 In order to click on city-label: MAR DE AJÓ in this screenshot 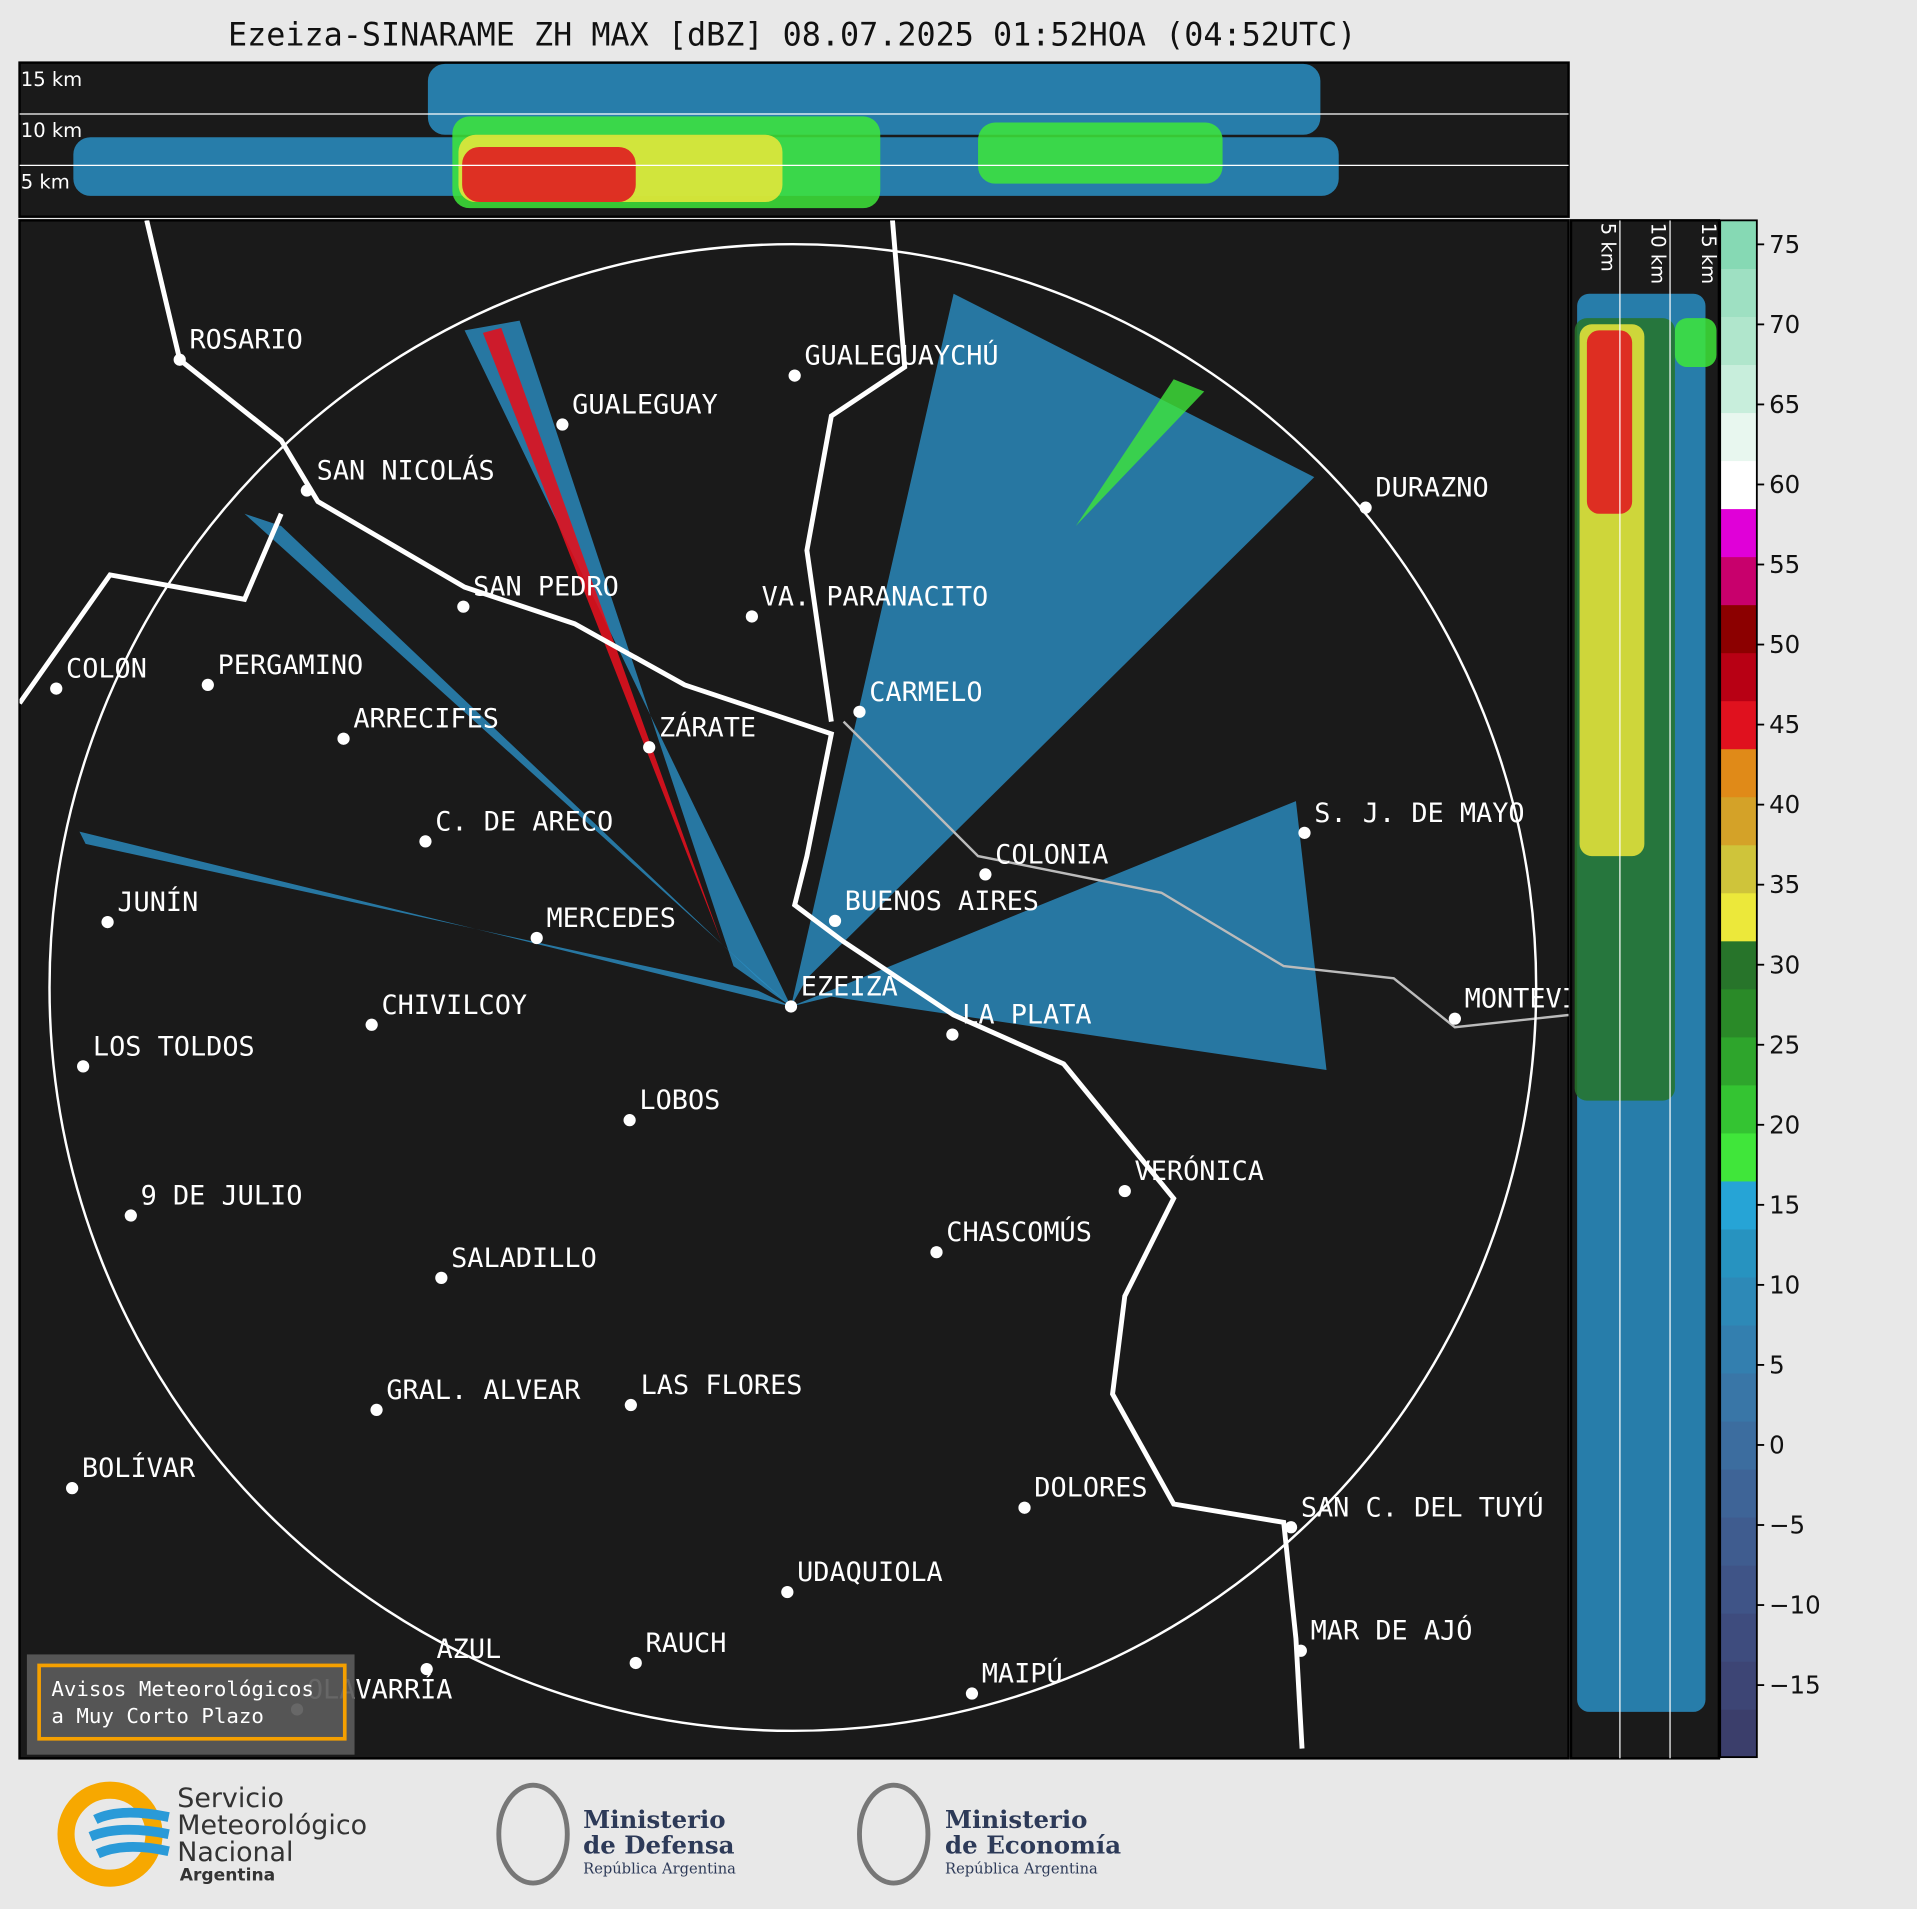, I will do `click(1392, 1631)`.